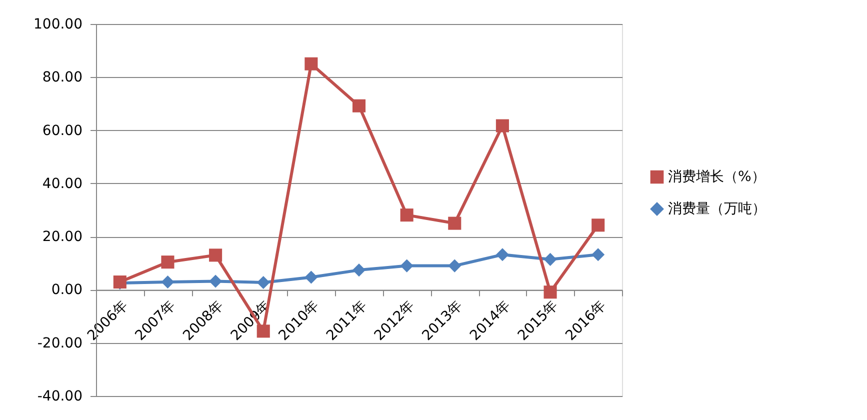 This screenshot has height=420, width=867. I want to click on y-tick-label: 20.00, so click(62, 237).